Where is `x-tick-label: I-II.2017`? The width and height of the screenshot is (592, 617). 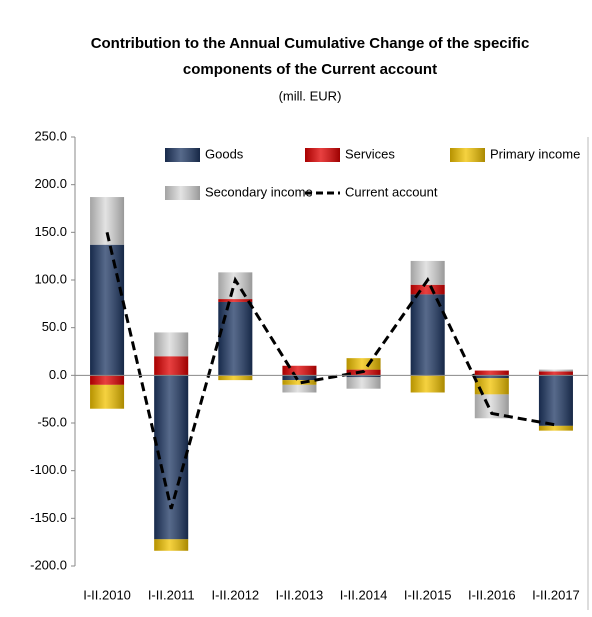
x-tick-label: I-II.2017 is located at coordinates (556, 594).